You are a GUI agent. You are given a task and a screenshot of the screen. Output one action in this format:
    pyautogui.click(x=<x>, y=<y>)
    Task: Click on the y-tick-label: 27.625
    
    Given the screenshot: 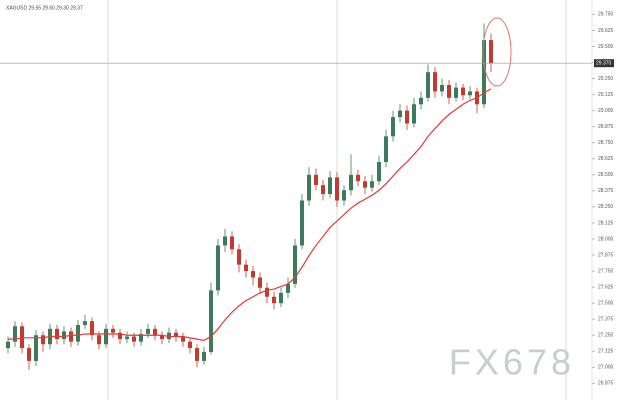 What is the action you would take?
    pyautogui.click(x=606, y=287)
    